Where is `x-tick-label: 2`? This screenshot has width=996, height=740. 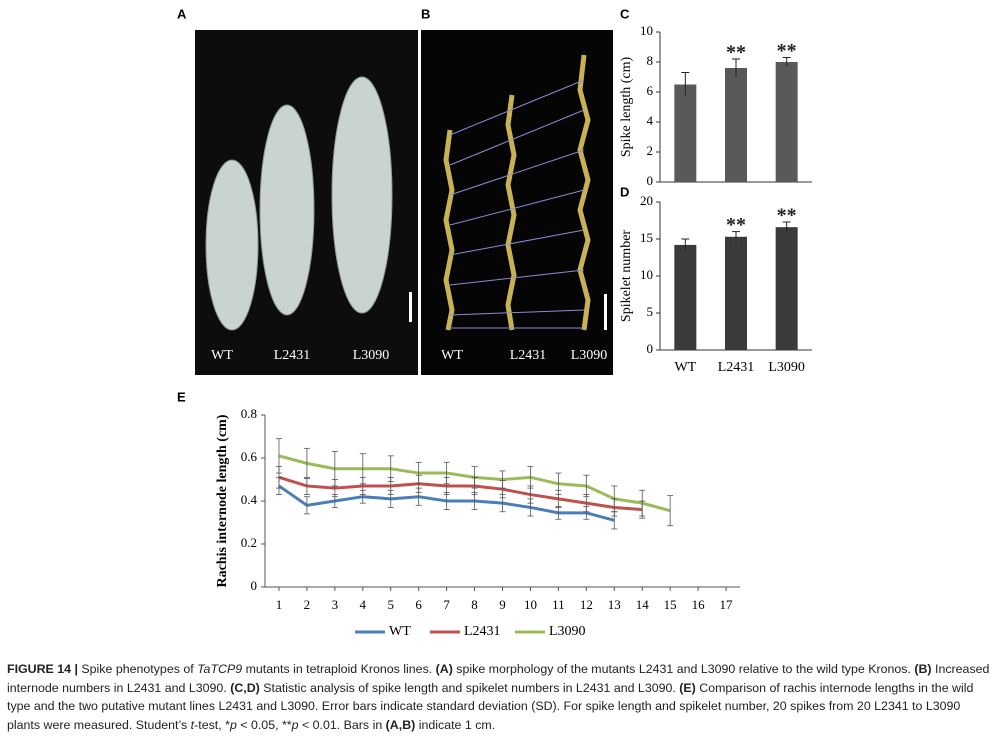
x-tick-label: 2 is located at coordinates (307, 604).